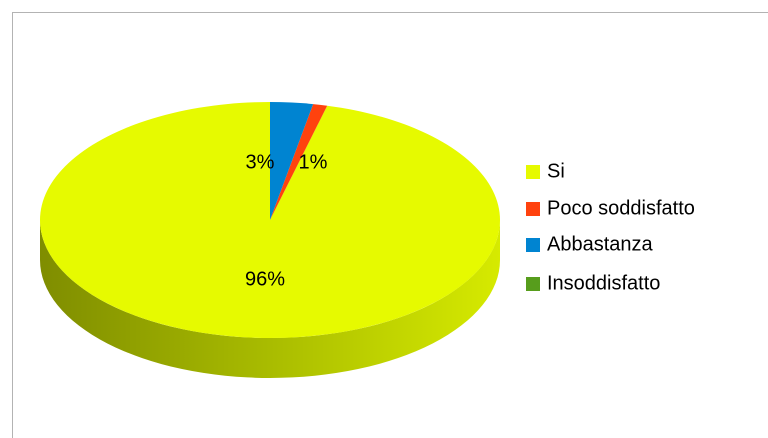  I want to click on data-label: 1%, so click(313, 162).